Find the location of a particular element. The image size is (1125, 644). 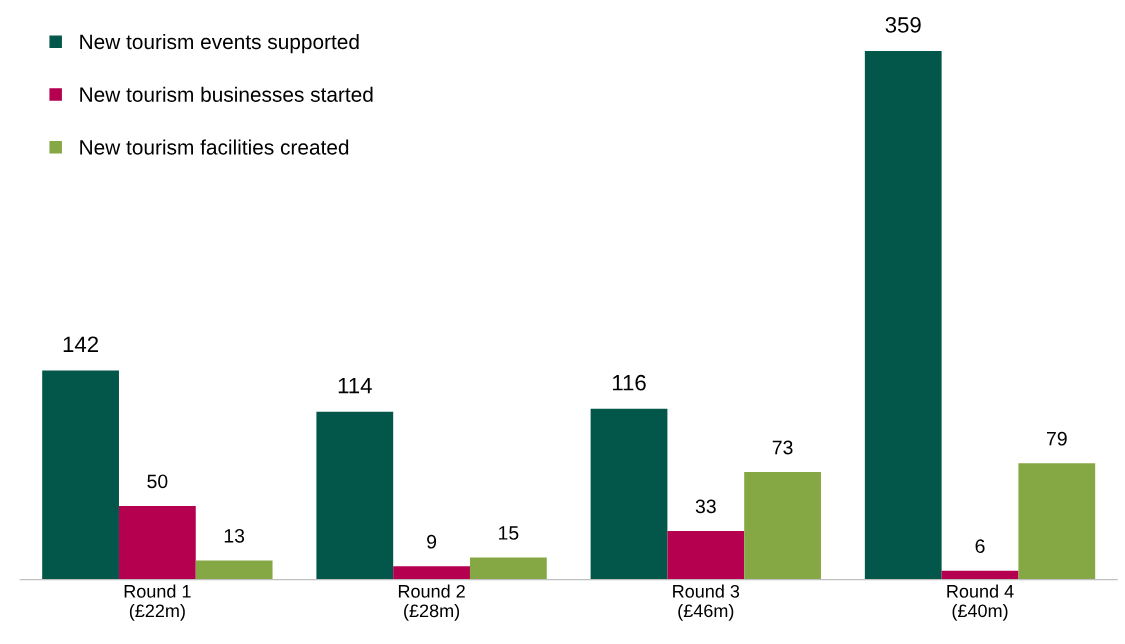

data-label: 73 is located at coordinates (782, 447).